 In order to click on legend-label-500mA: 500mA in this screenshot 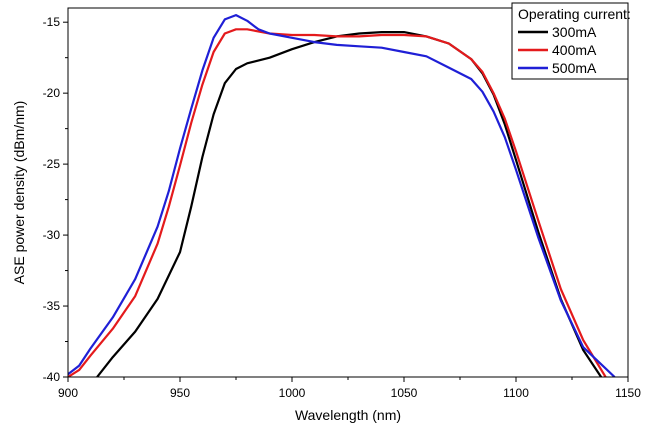, I will do `click(574, 68)`.